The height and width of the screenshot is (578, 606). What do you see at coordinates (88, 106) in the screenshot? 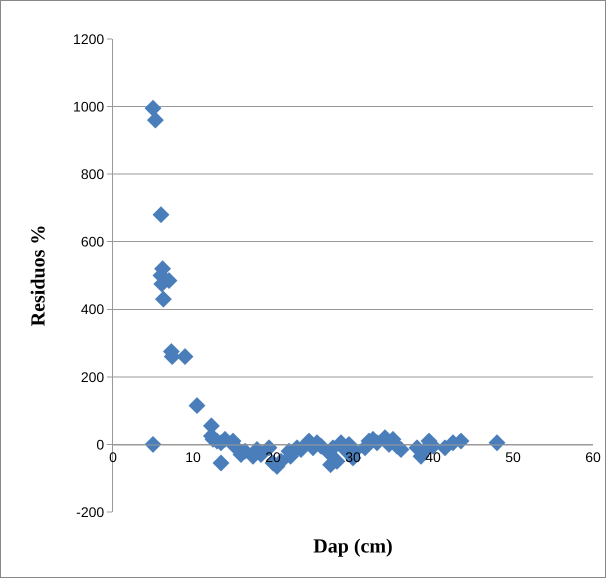
I see `y-tick-label: 1000` at bounding box center [88, 106].